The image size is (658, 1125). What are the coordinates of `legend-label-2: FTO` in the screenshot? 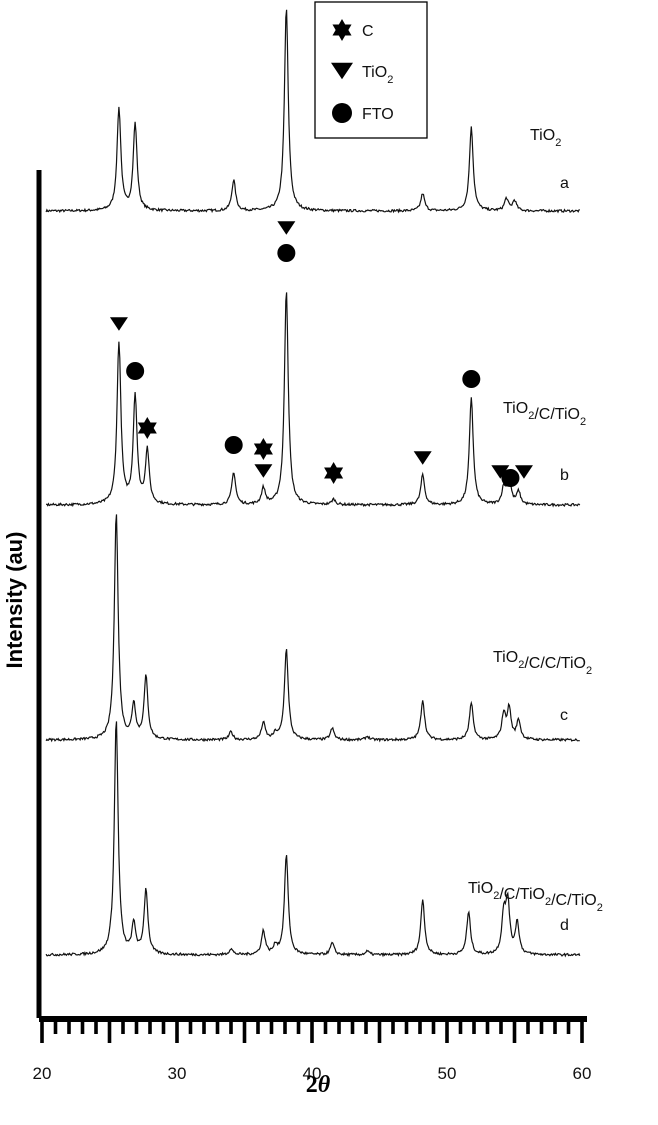 It's located at (378, 114).